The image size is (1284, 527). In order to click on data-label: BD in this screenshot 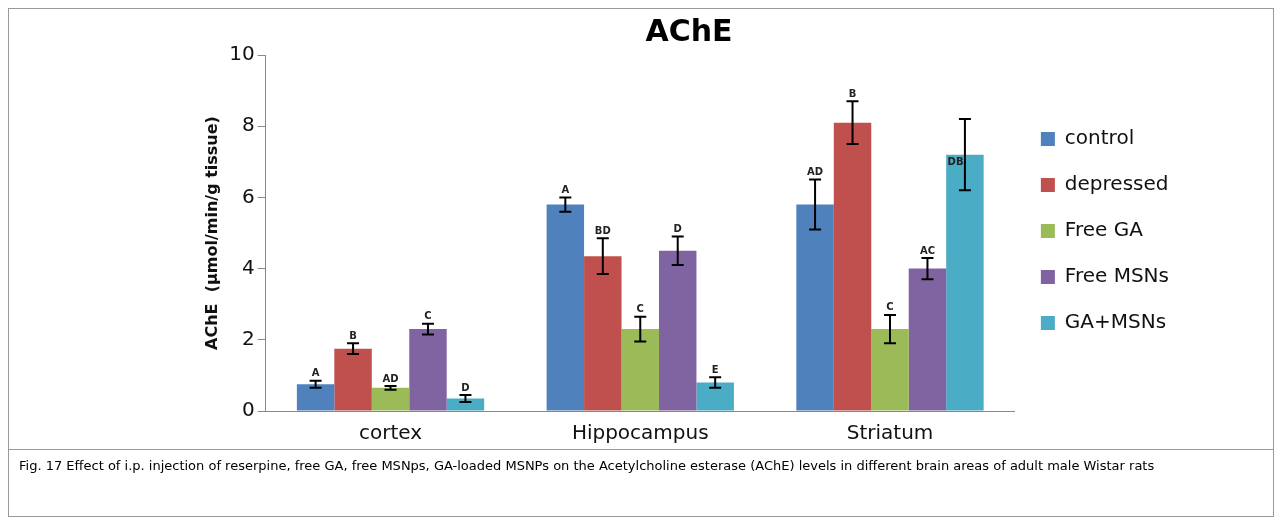, I will do `click(602, 230)`.